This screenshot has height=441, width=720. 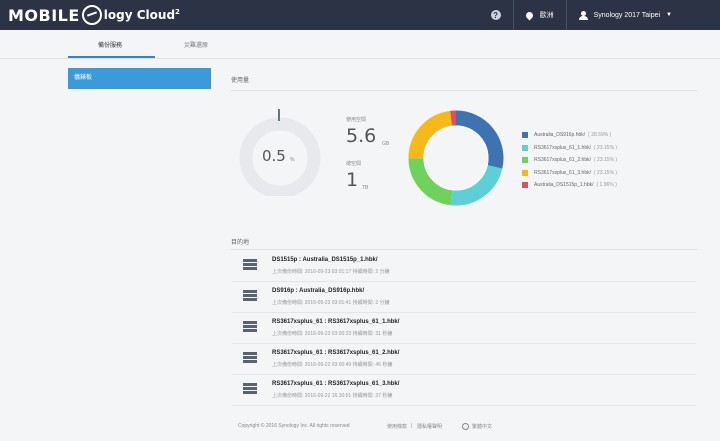 What do you see at coordinates (361, 136) in the screenshot?
I see `used-space-value: 5.6` at bounding box center [361, 136].